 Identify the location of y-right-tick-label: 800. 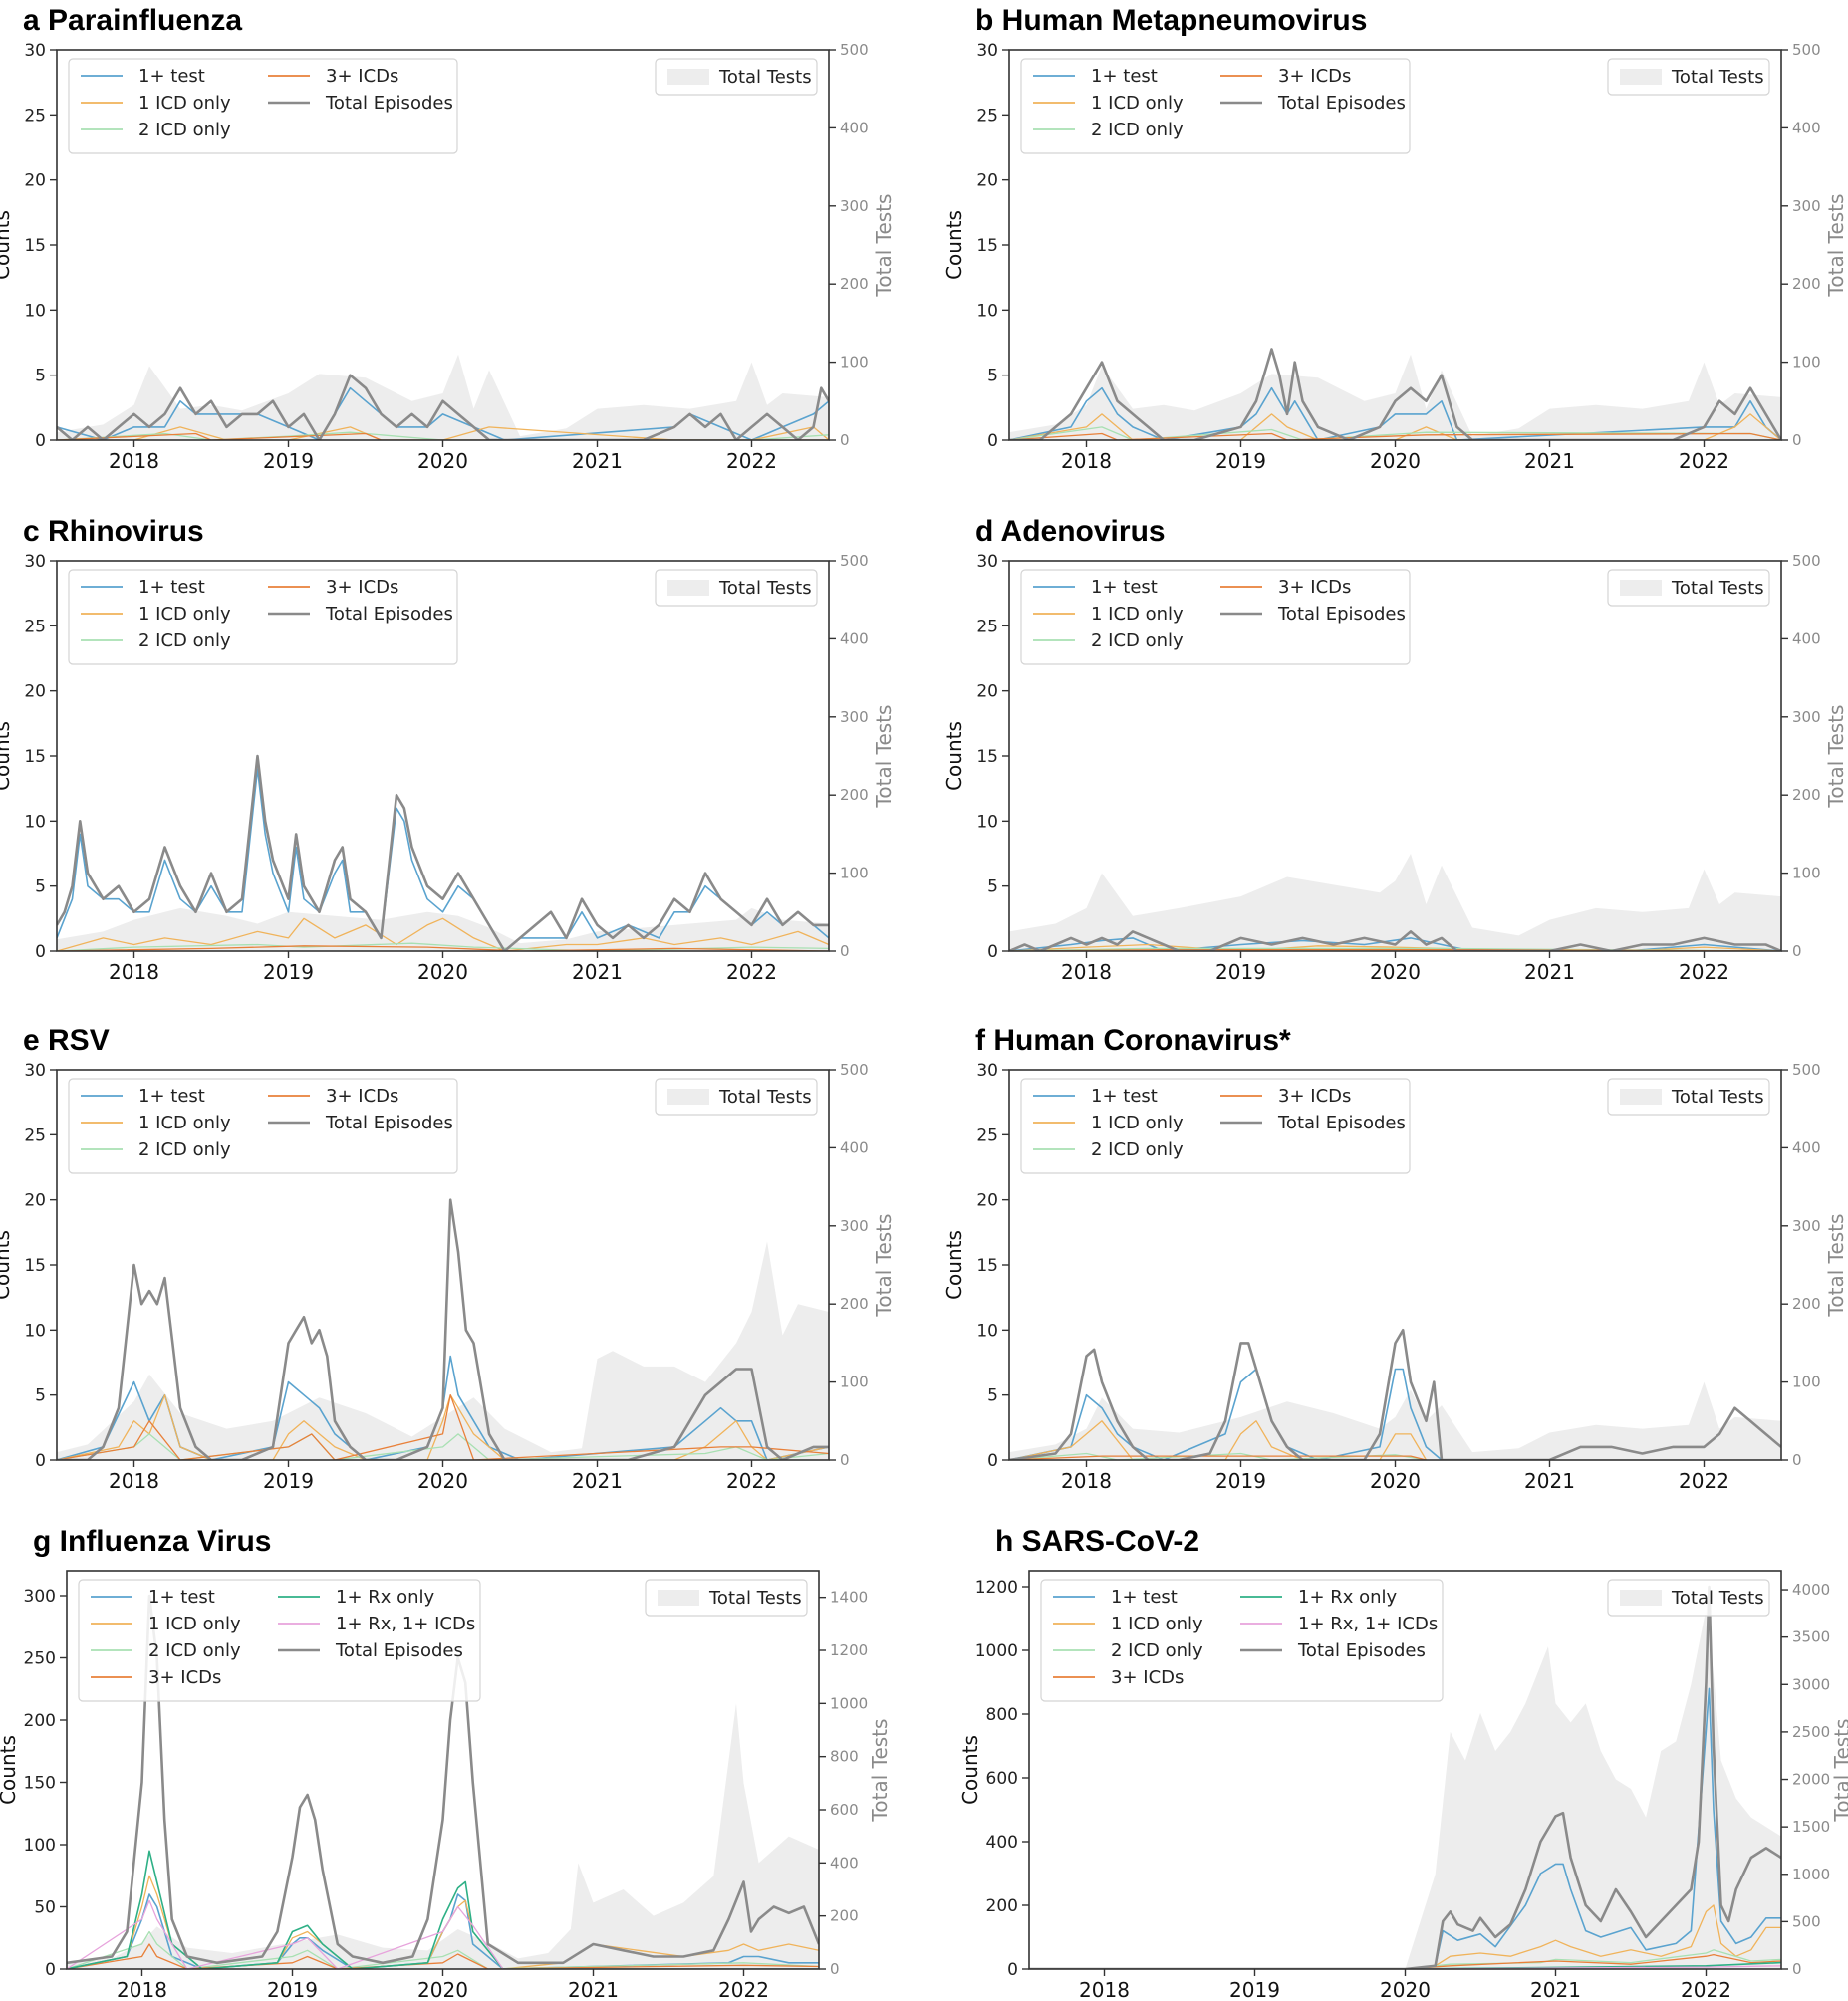
(845, 1757).